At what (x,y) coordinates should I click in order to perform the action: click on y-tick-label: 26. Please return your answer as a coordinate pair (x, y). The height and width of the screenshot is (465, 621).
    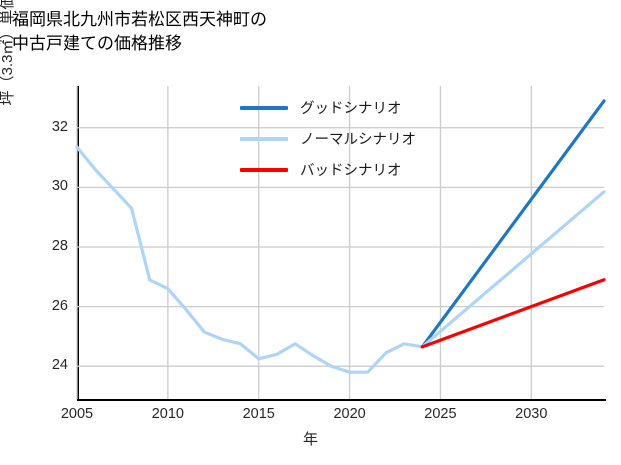
    Looking at the image, I should click on (59, 305).